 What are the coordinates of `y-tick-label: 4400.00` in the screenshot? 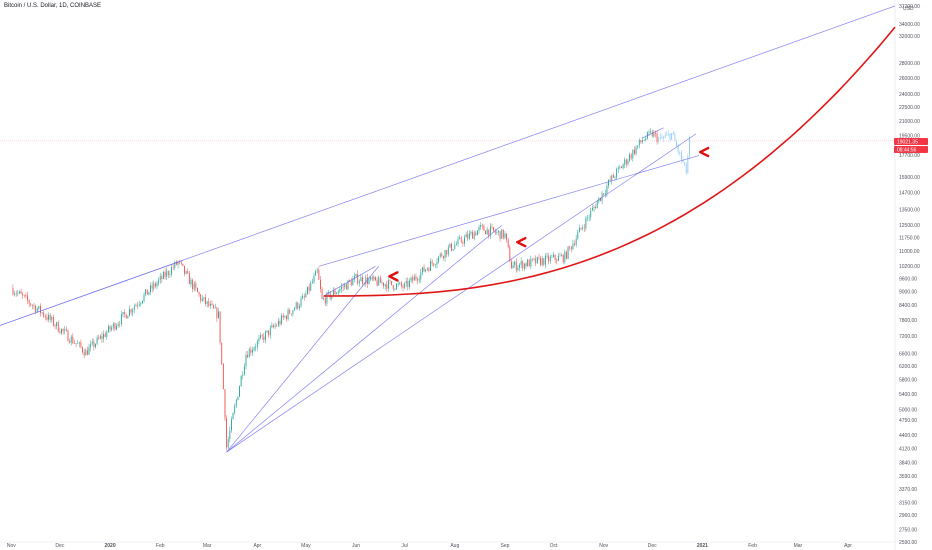 It's located at (908, 436).